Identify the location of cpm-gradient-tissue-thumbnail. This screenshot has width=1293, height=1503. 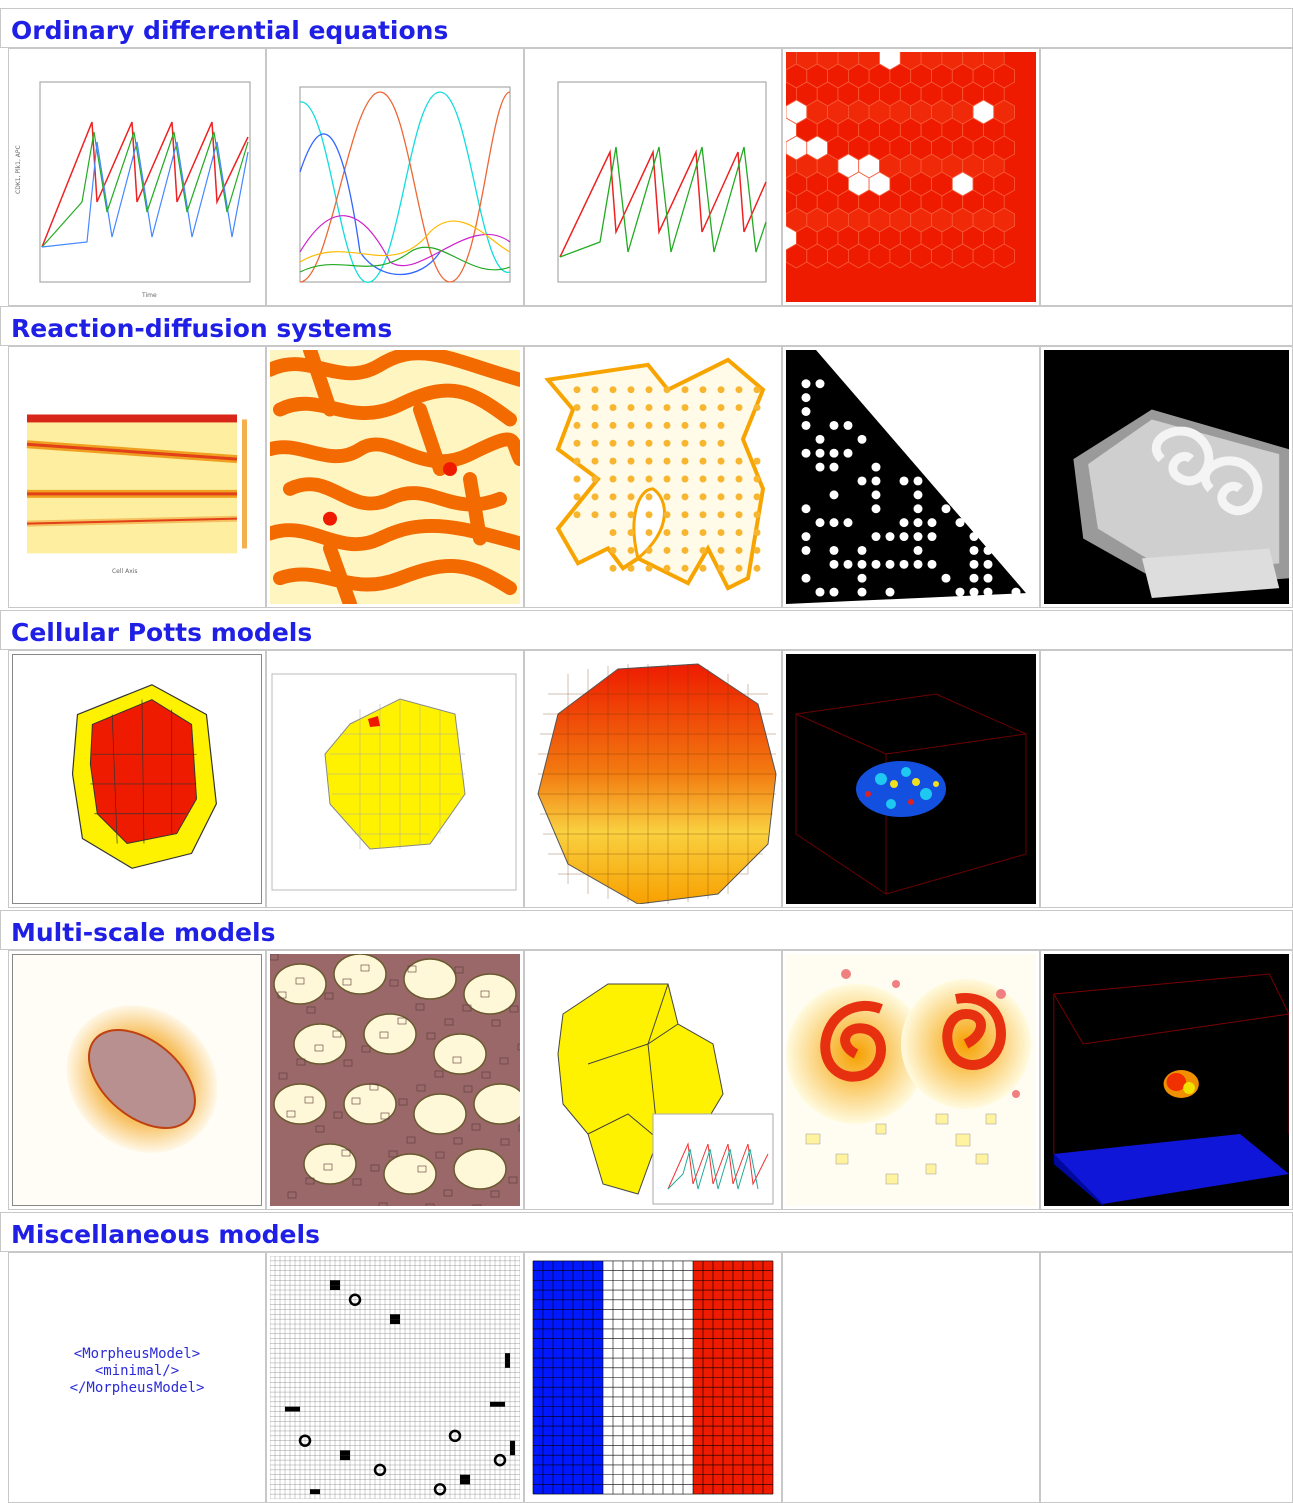
(653, 779).